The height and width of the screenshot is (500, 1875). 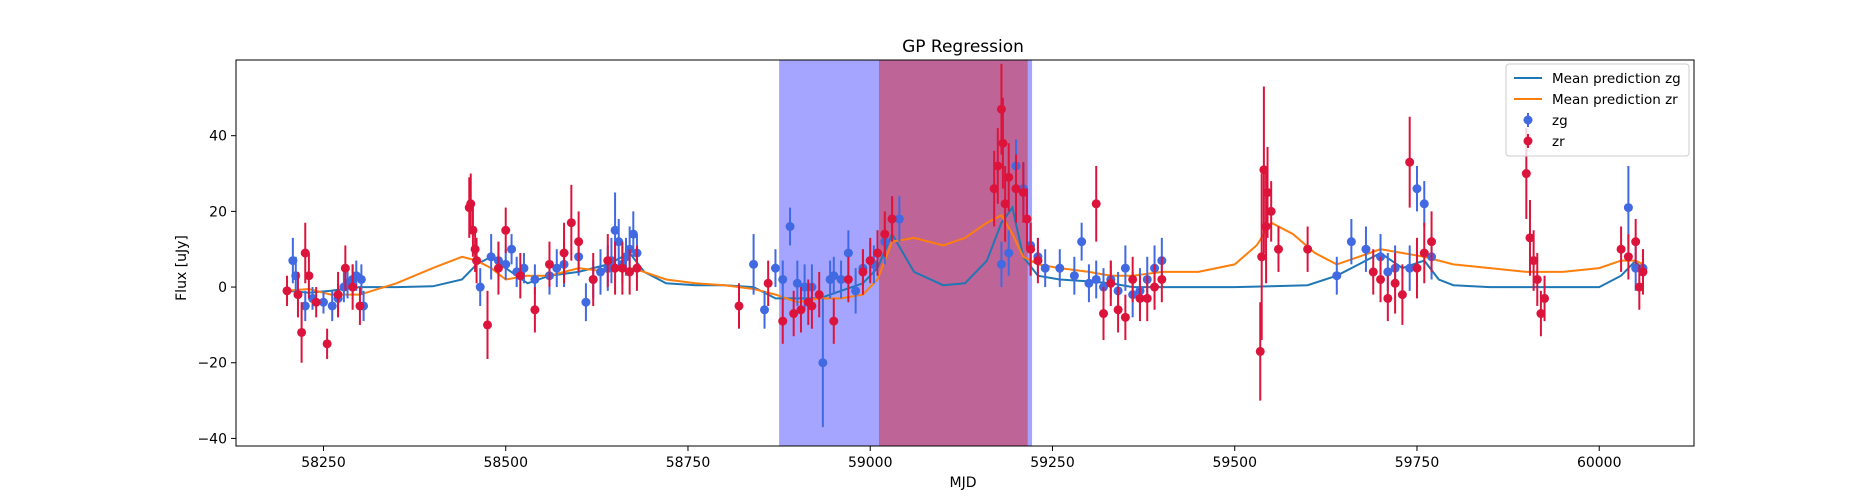 I want to click on legend-label: zg, so click(x=1560, y=121).